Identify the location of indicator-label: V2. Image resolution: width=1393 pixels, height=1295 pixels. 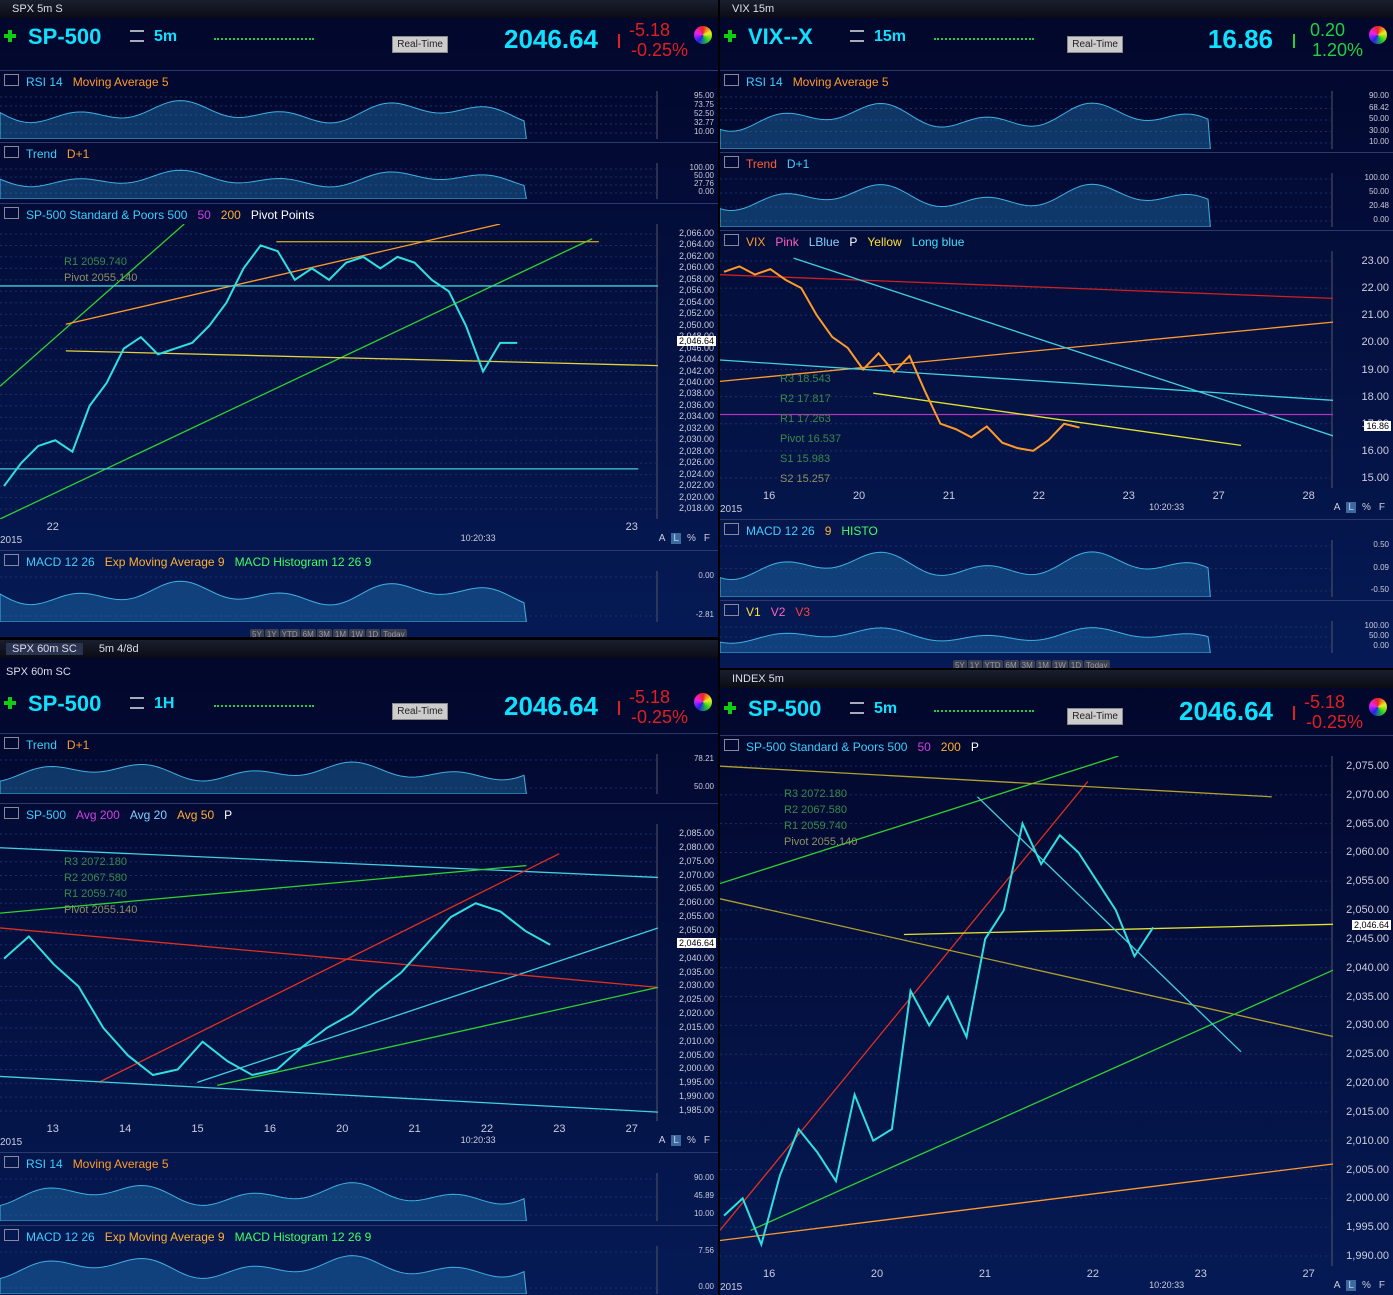
(778, 612).